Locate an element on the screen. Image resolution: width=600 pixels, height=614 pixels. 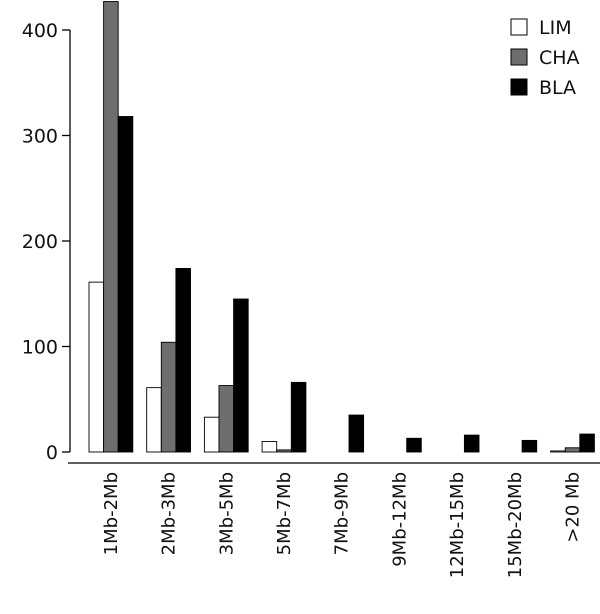
x-category-label: 5Mb-7Mb is located at coordinates (284, 513).